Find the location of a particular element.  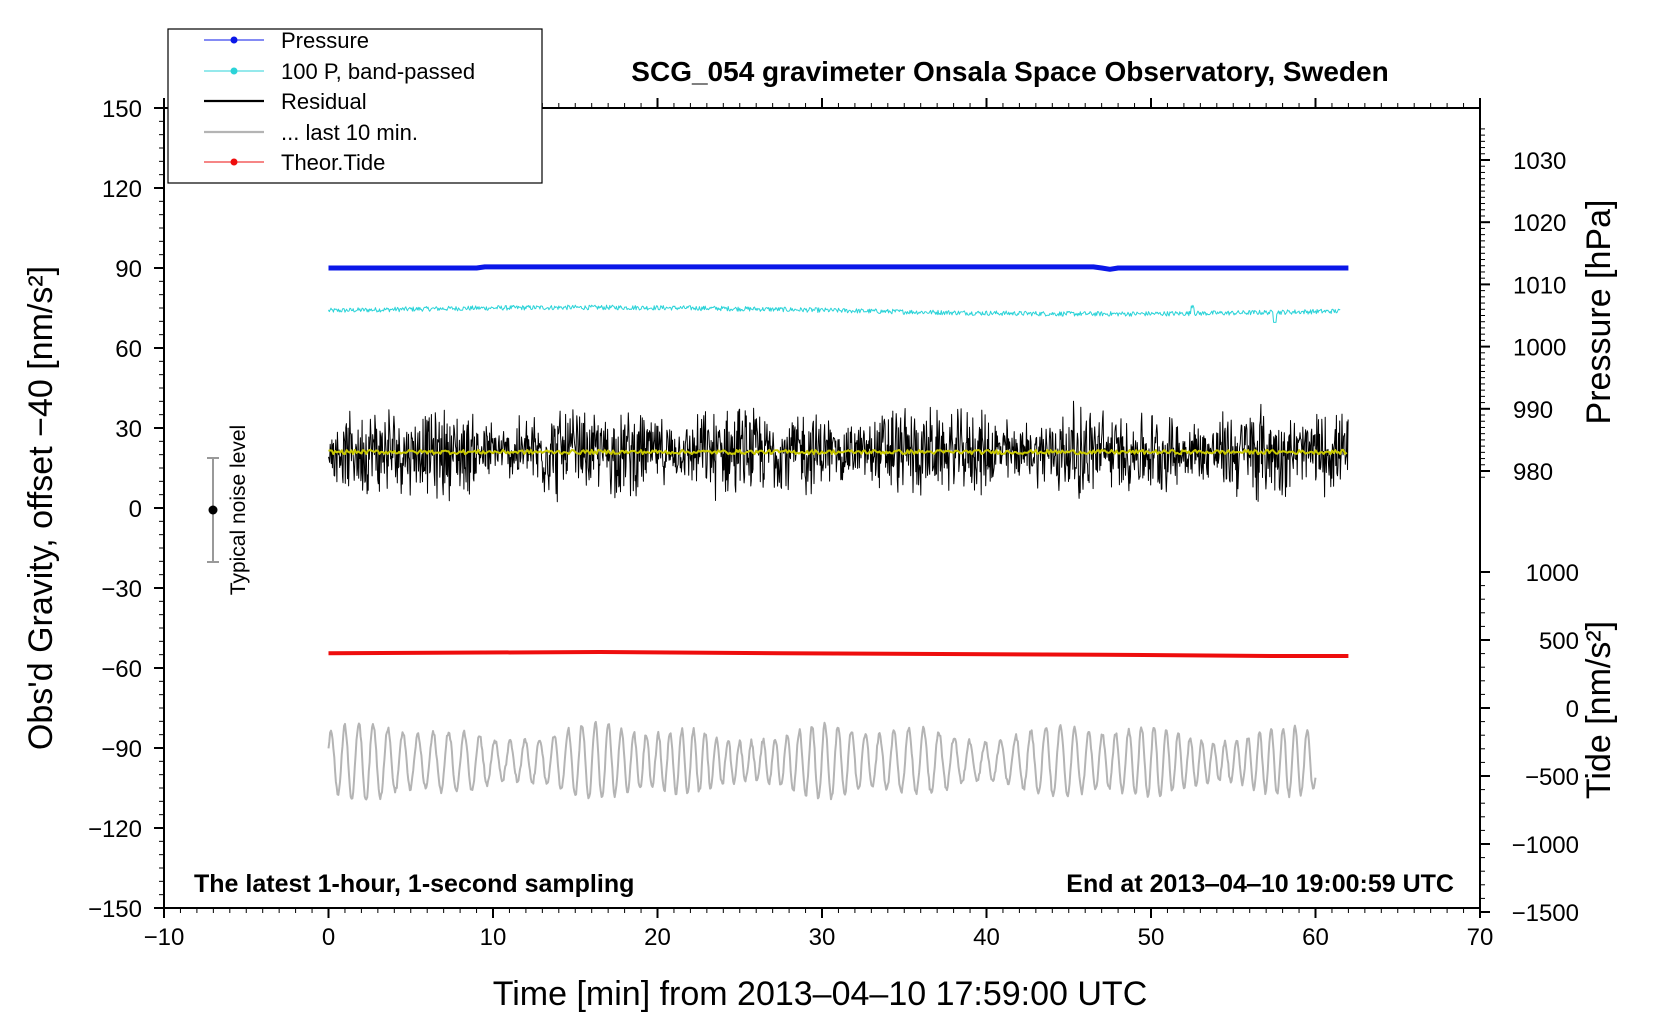

pressure-tick-label: 1030 is located at coordinates (1539, 161).